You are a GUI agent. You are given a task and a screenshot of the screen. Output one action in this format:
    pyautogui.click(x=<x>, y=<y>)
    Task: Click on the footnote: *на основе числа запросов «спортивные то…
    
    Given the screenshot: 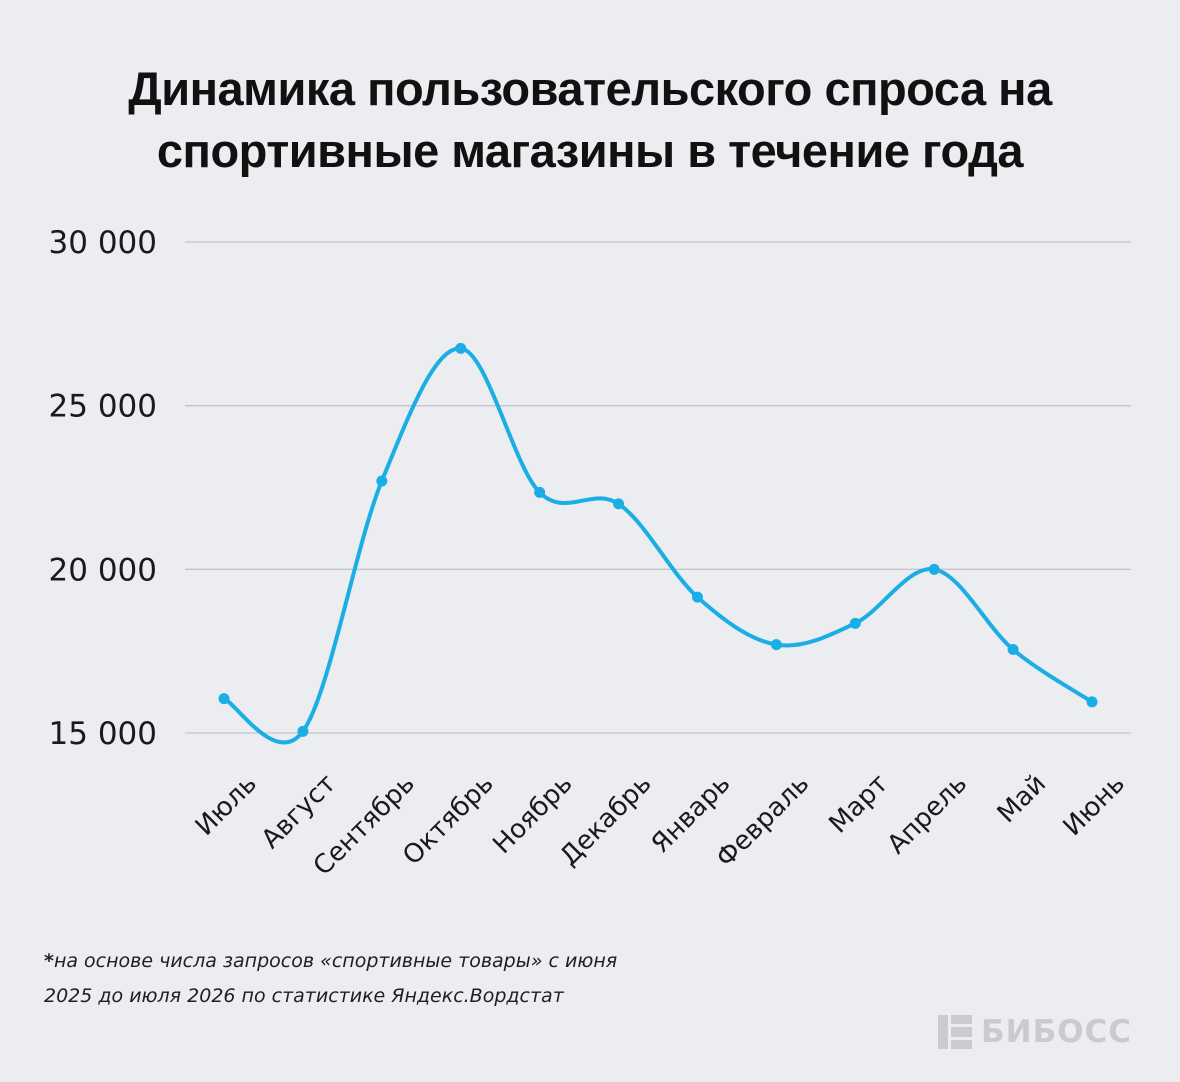 What is the action you would take?
    pyautogui.click(x=374, y=979)
    